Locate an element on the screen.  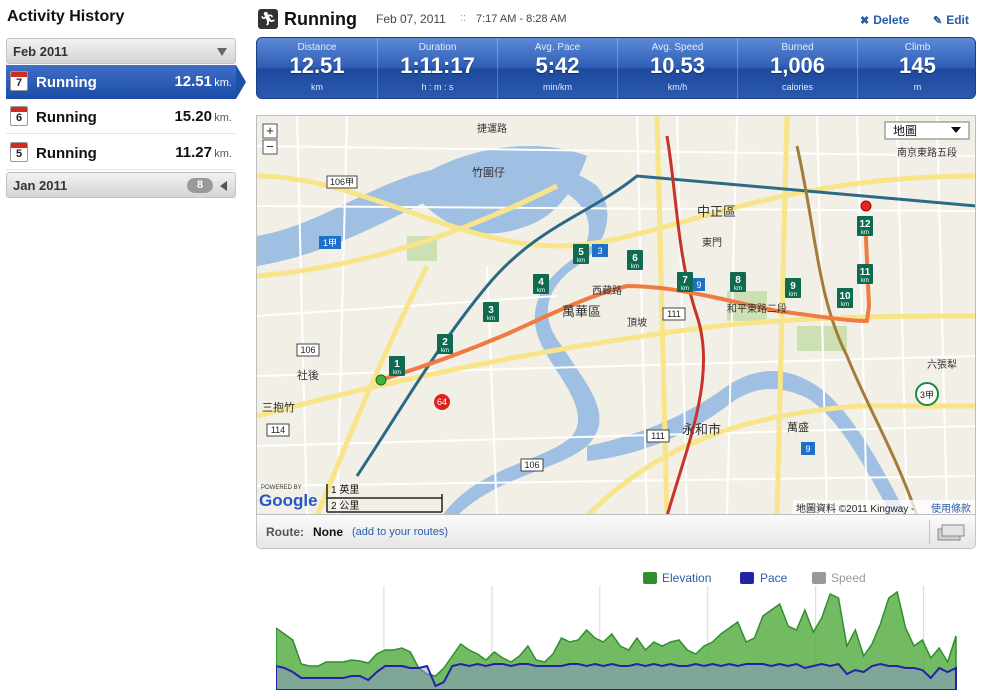
district-label: 萬華區 is located at coordinates (581, 311).